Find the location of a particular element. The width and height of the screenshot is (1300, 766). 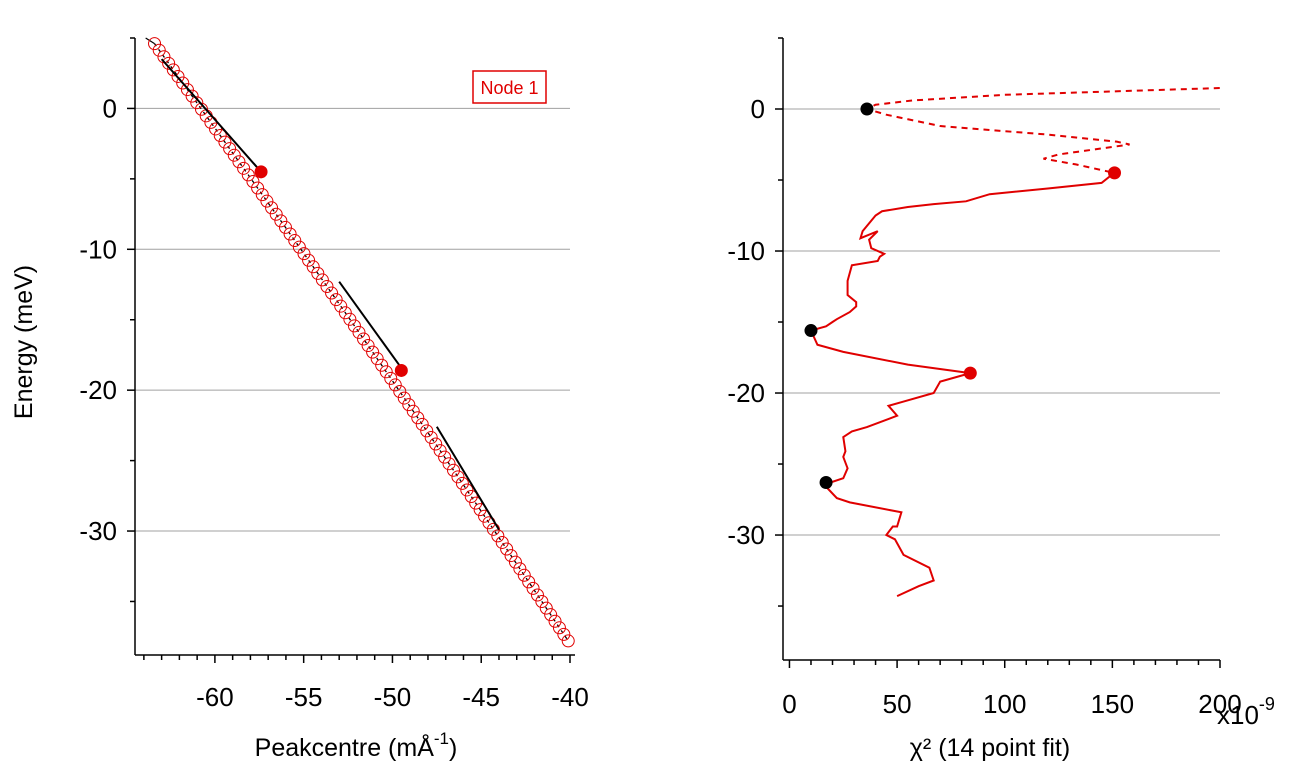

left-x-tick-label: -50 is located at coordinates (393, 697).